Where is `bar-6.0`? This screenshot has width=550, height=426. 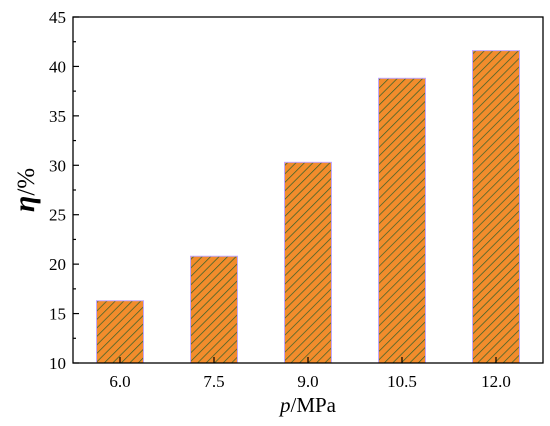 bar-6.0 is located at coordinates (120, 332).